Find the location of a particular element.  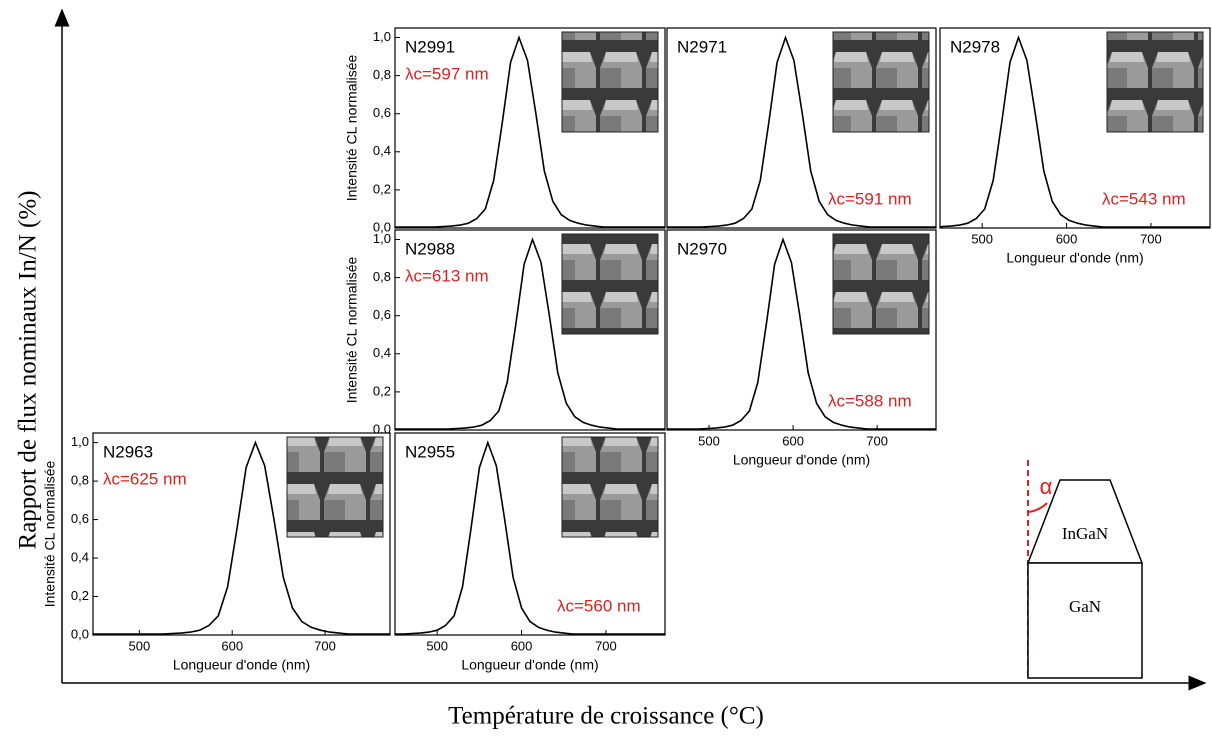

gan-label: GaN is located at coordinates (1085, 606).